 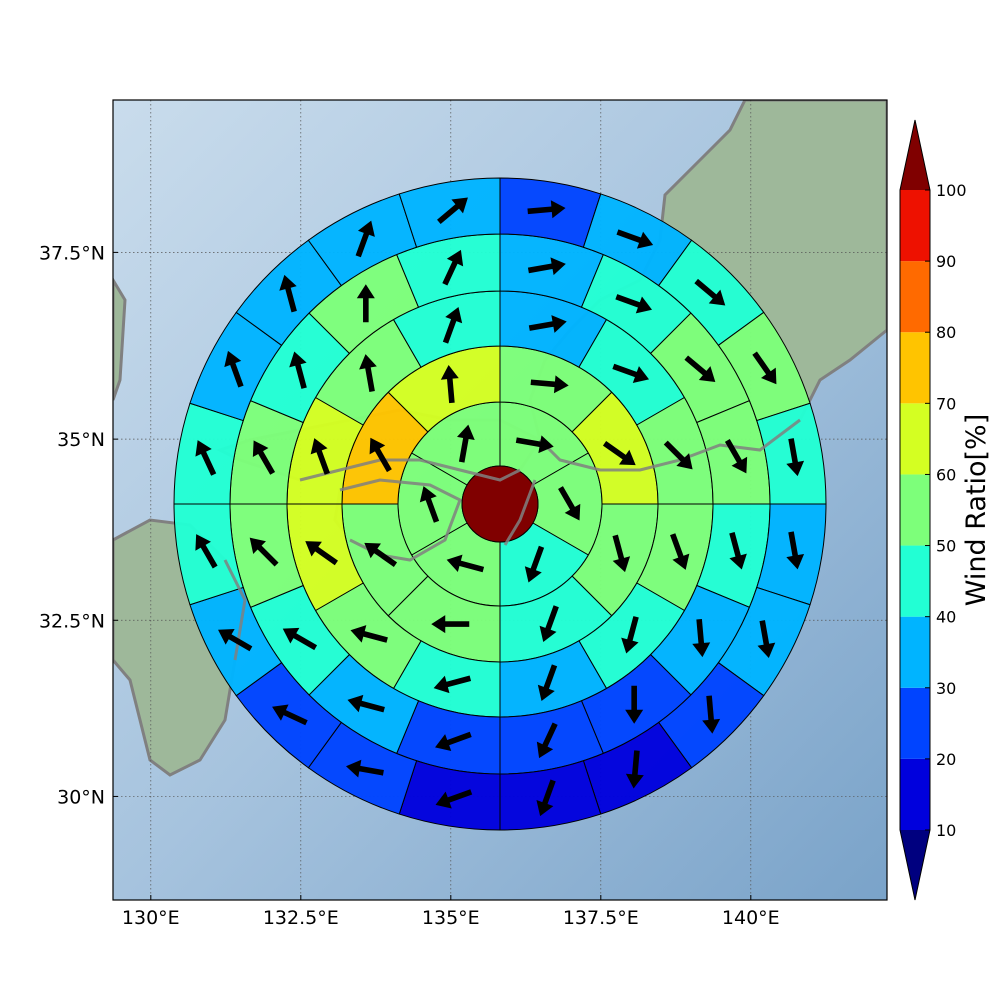 I want to click on coastline, so click(x=512, y=539).